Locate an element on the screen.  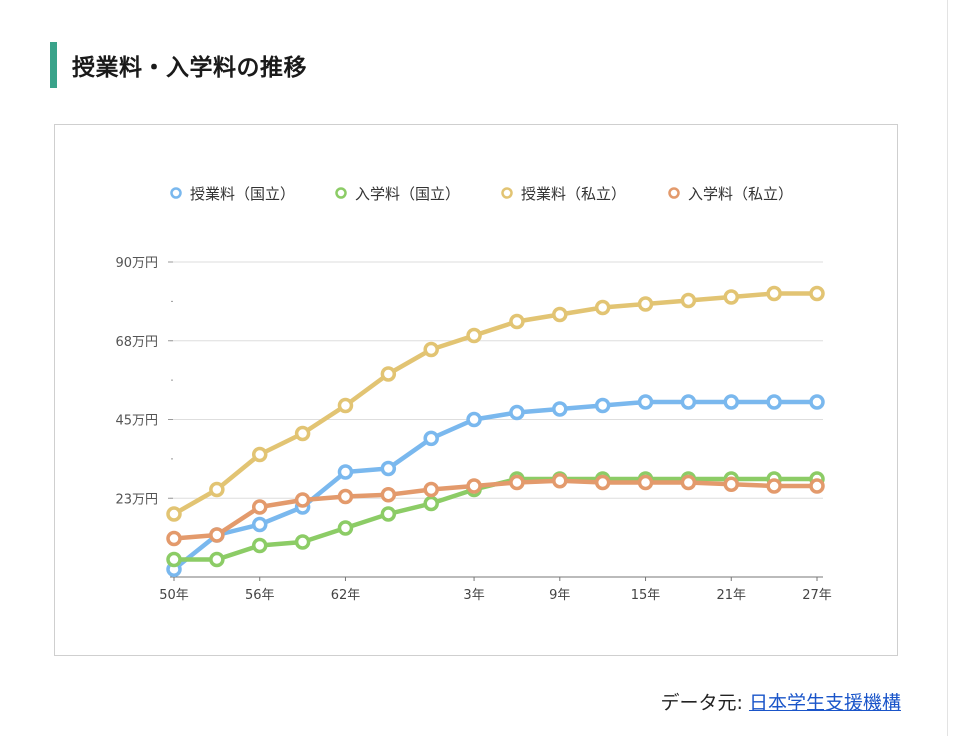
legend-label: 入学料（私立） is located at coordinates (740, 194).